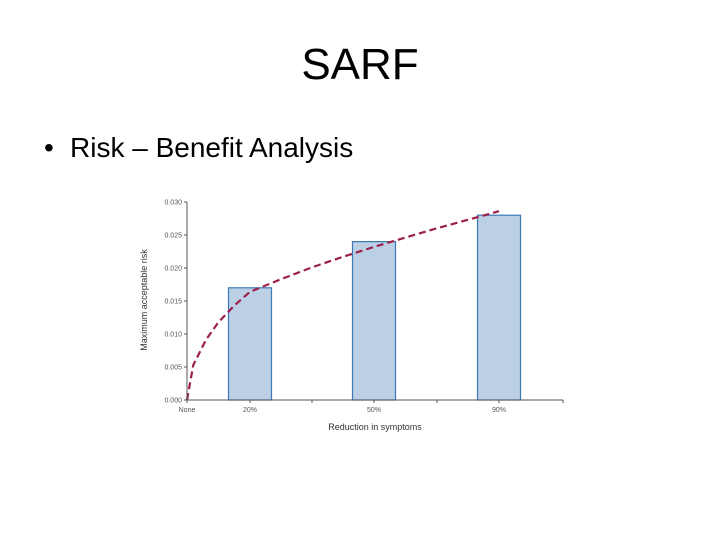  I want to click on y-tick-label: 0.015, so click(173, 302).